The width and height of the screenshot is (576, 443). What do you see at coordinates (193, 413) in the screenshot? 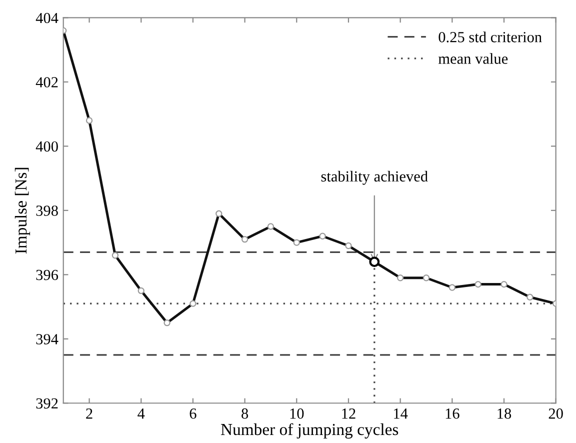
I see `x-tick-label: 6` at bounding box center [193, 413].